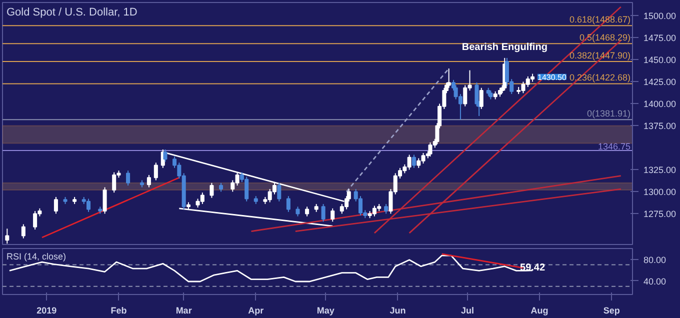 The image size is (680, 318). Describe the element at coordinates (325, 311) in the screenshot. I see `x-tick-label: May` at that location.